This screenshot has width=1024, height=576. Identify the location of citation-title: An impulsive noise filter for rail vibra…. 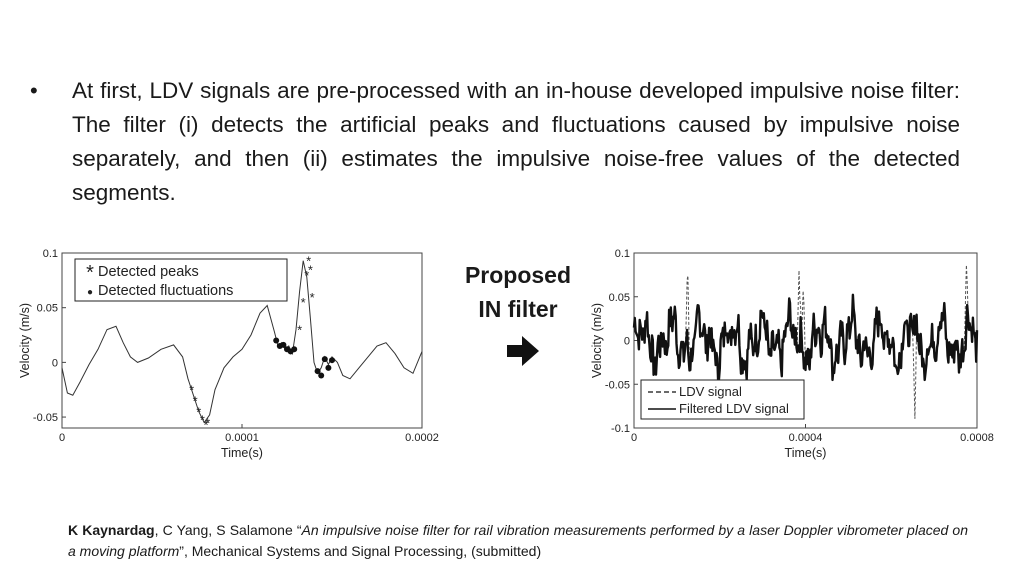
(518, 540).